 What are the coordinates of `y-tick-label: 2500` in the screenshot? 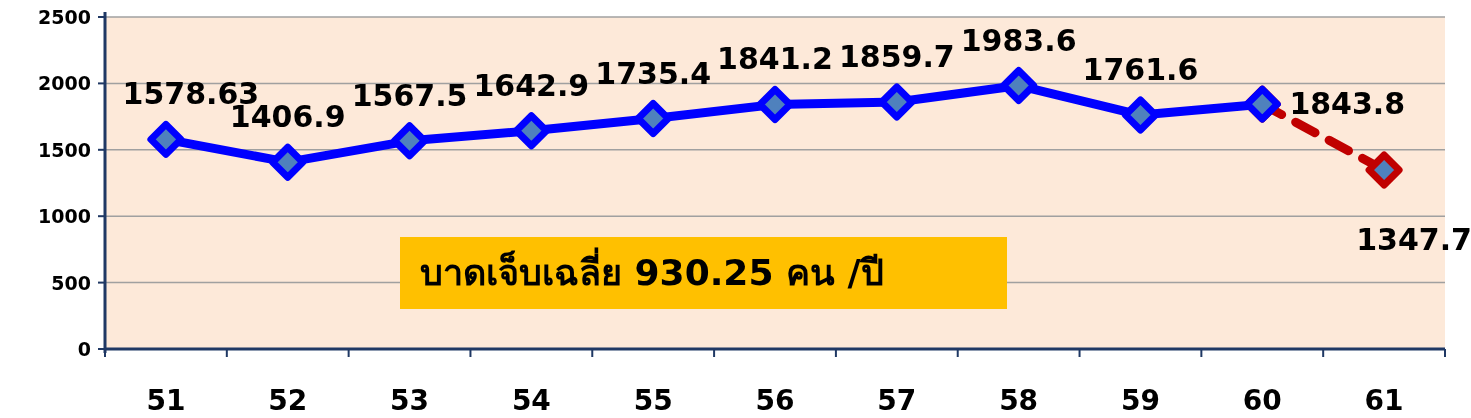 It's located at (64, 17).